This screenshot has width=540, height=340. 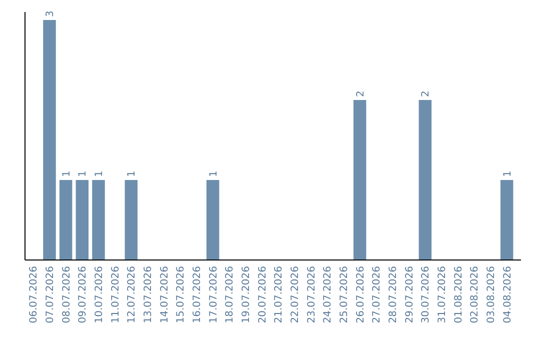 What do you see at coordinates (442, 295) in the screenshot?
I see `x-tick-label: 31.07.2026` at bounding box center [442, 295].